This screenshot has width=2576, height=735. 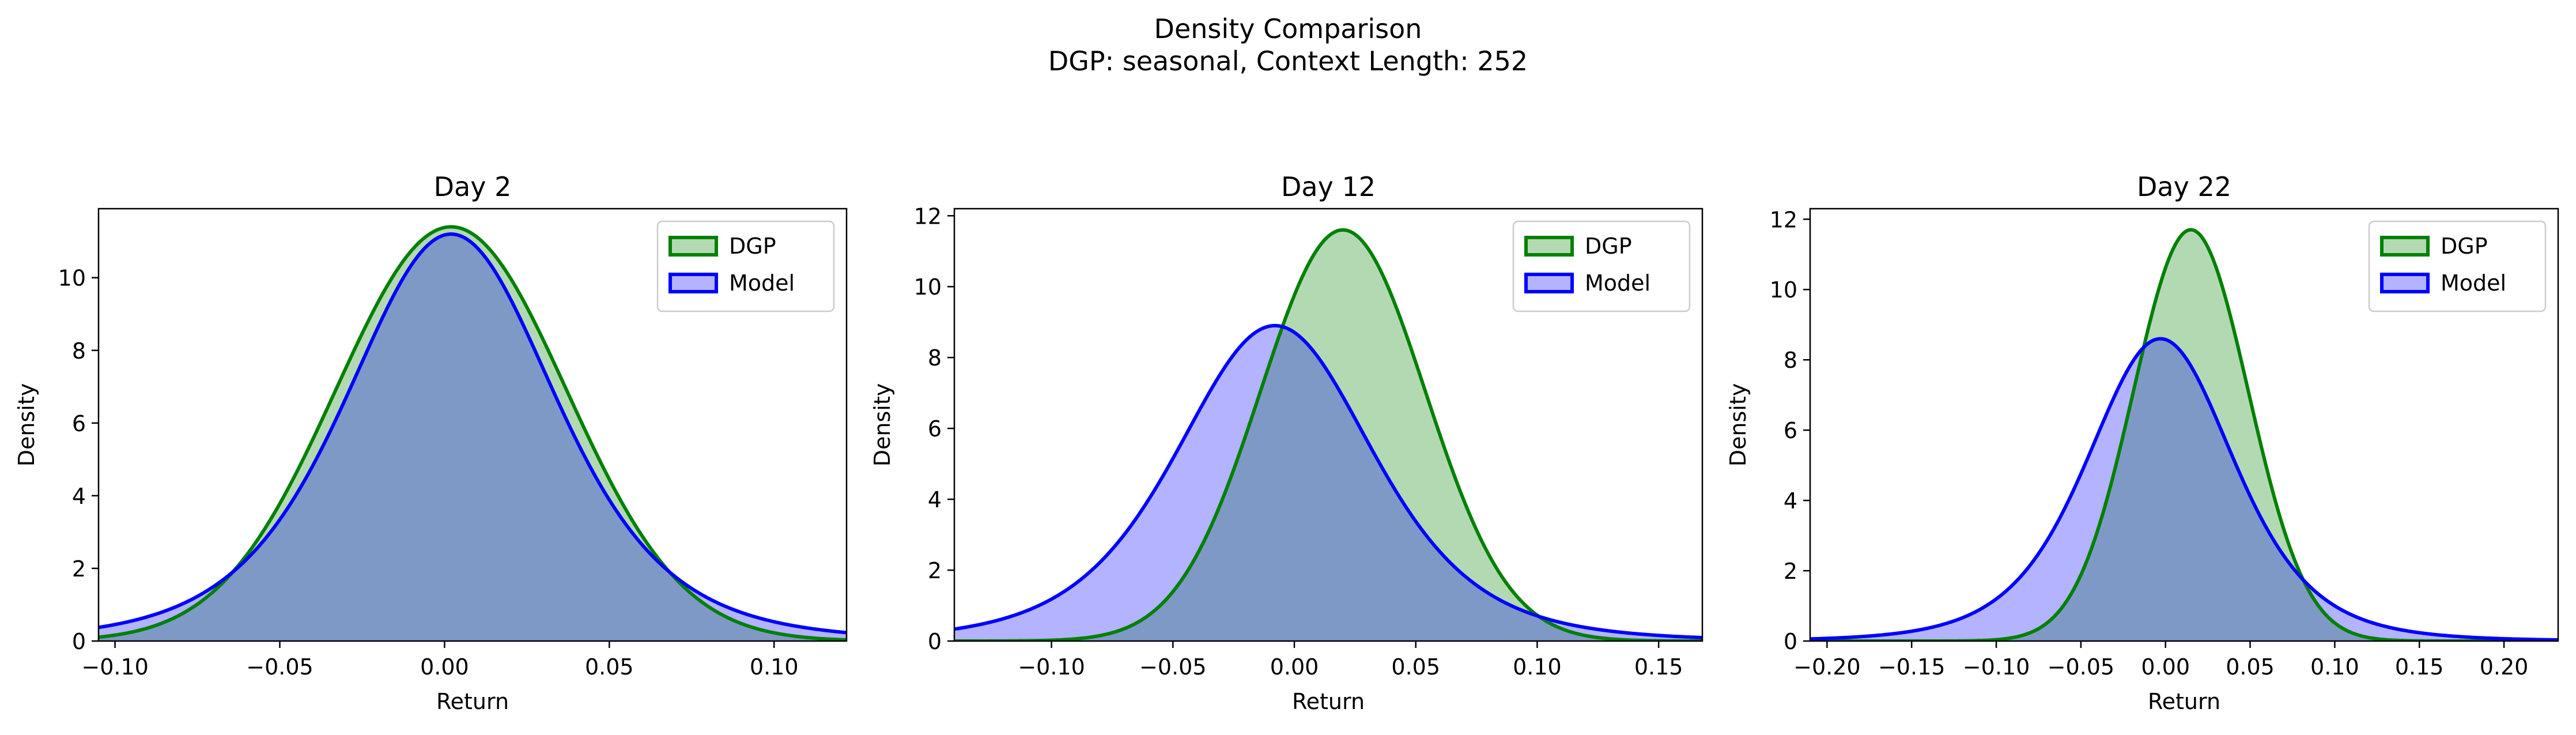 What do you see at coordinates (2504, 667) in the screenshot?
I see `x-tick-label: 0.20` at bounding box center [2504, 667].